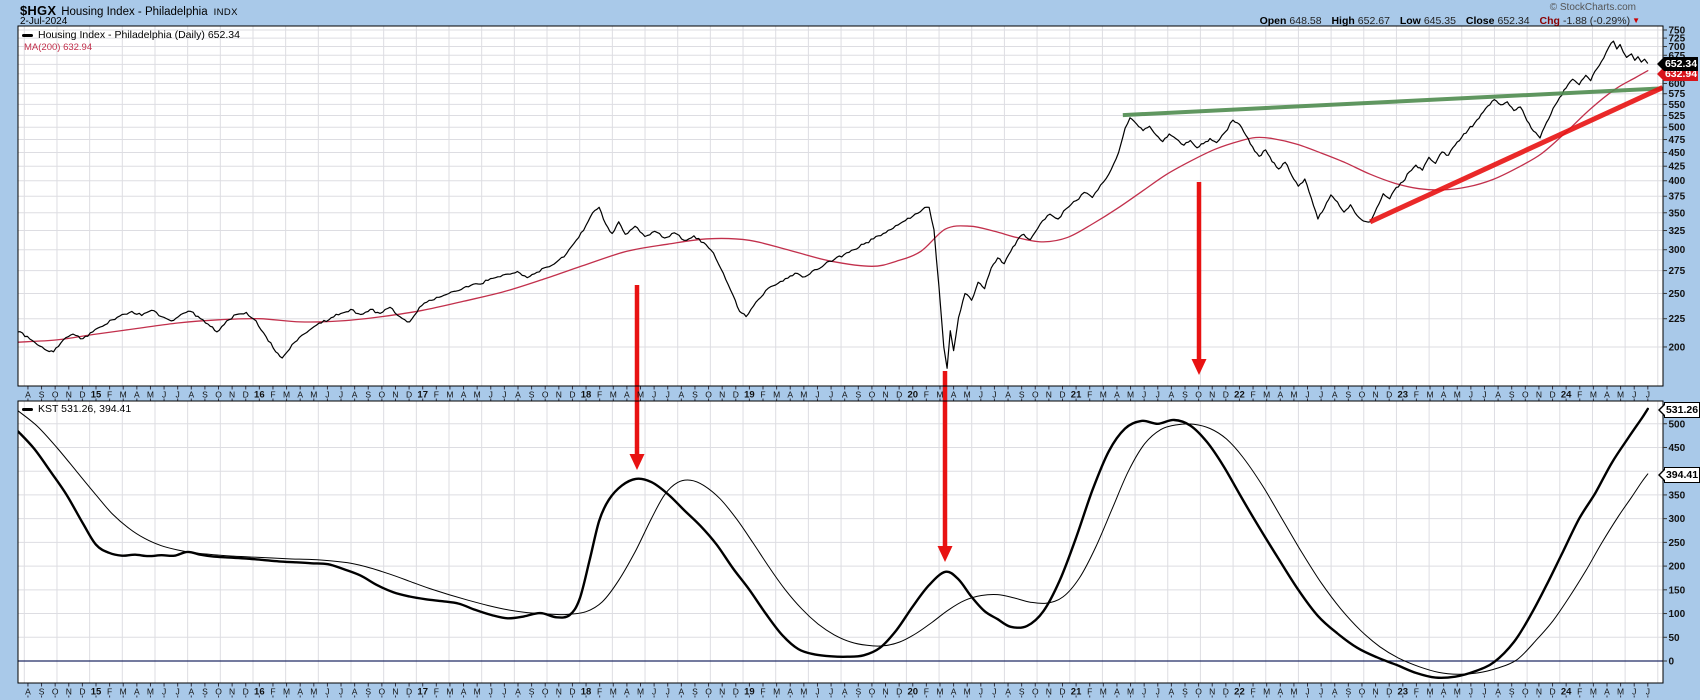 The width and height of the screenshot is (1700, 700). I want to click on svg-text: 300, so click(1677, 250).